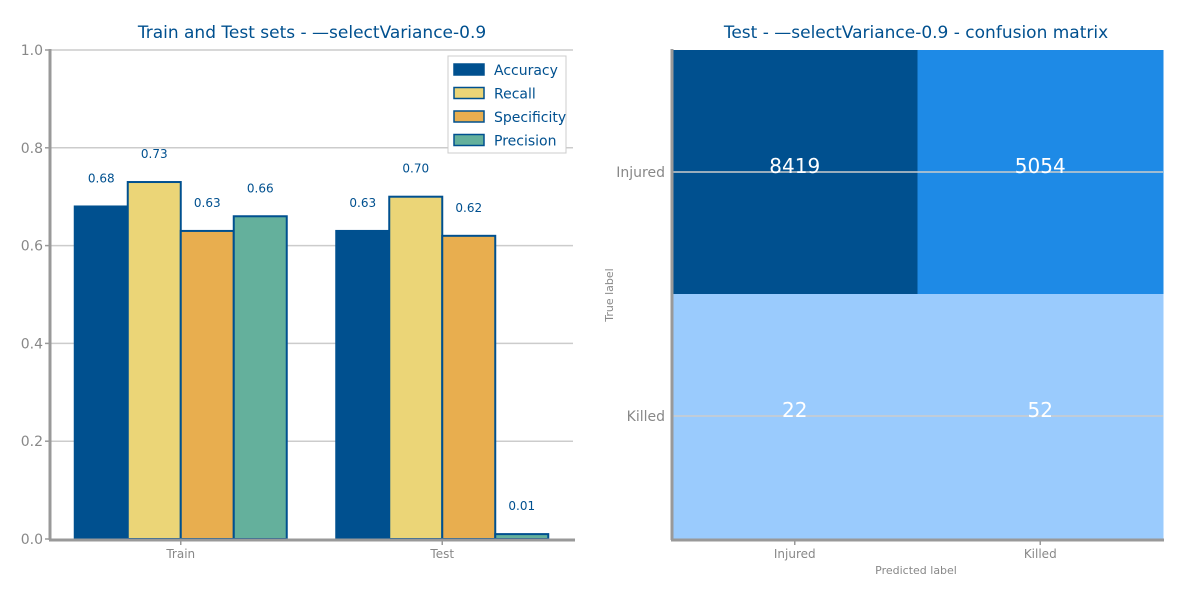 The height and width of the screenshot is (600, 1200). I want to click on bar-precision-train, so click(260, 377).